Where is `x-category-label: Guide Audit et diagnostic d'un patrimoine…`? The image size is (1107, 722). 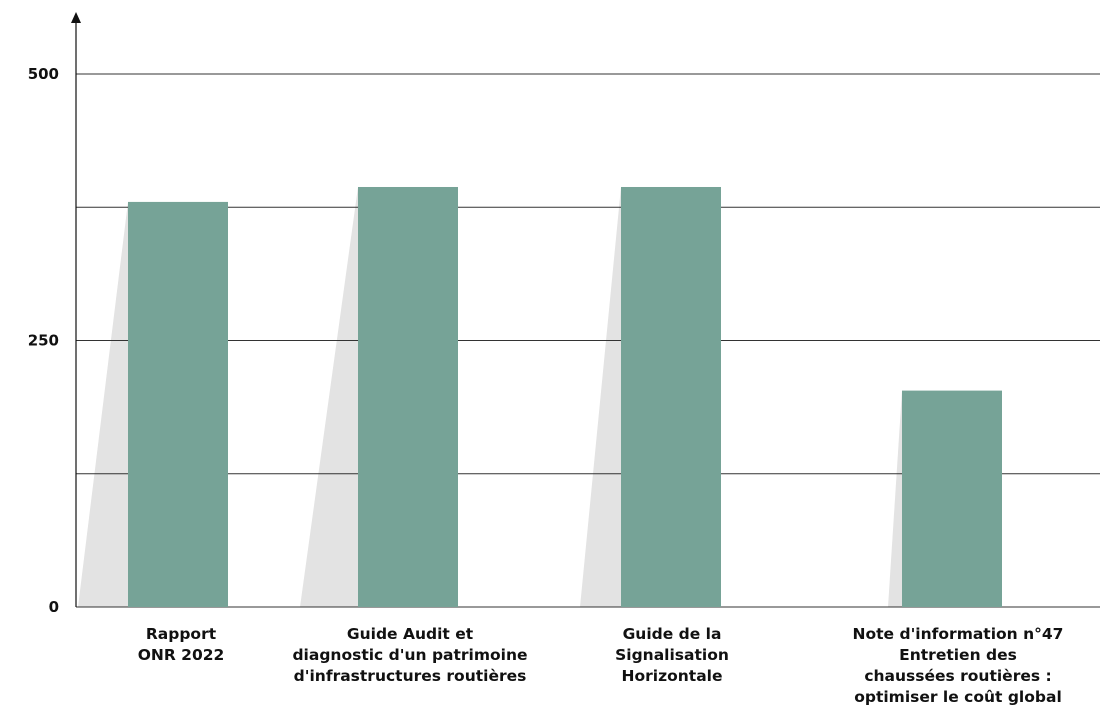
x-category-label: Guide Audit et diagnostic d'un patrimoine… is located at coordinates (410, 655).